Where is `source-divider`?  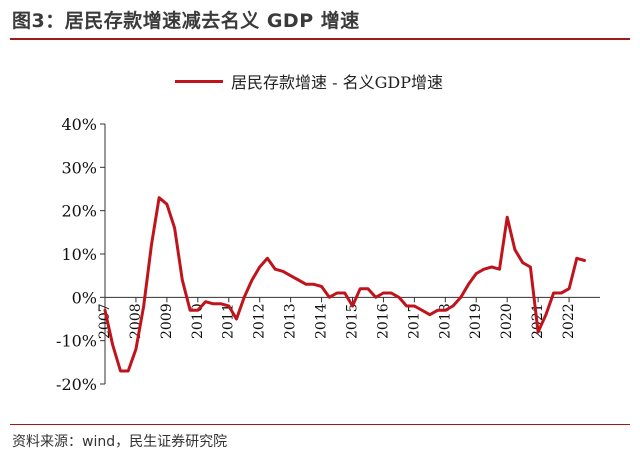 source-divider is located at coordinates (320, 424).